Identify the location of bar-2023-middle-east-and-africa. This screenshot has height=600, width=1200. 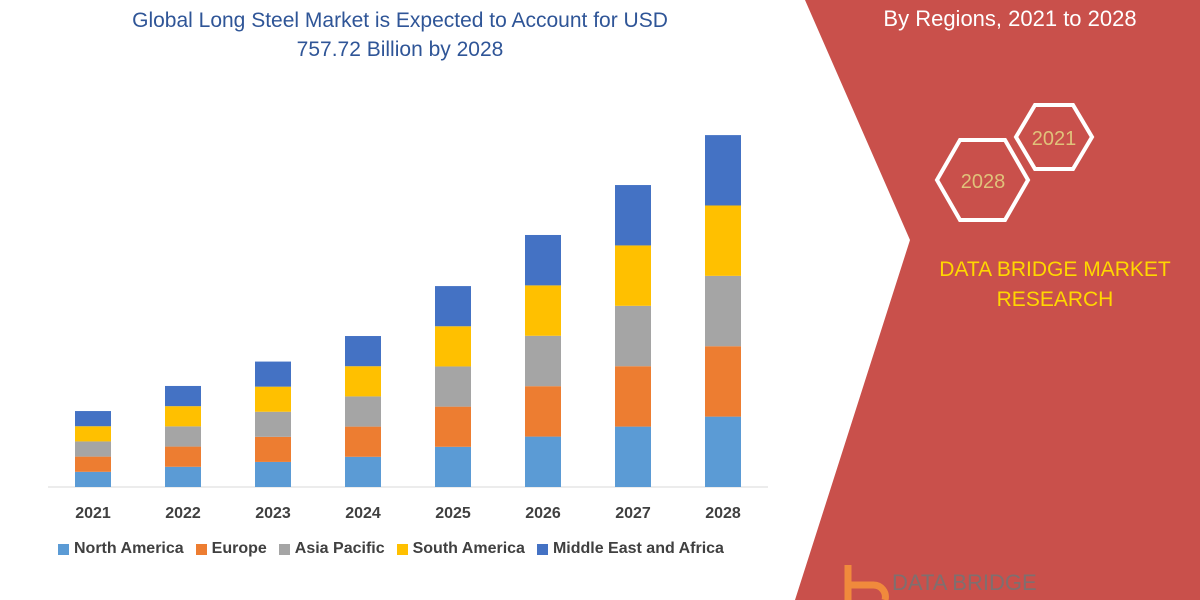
(273, 374).